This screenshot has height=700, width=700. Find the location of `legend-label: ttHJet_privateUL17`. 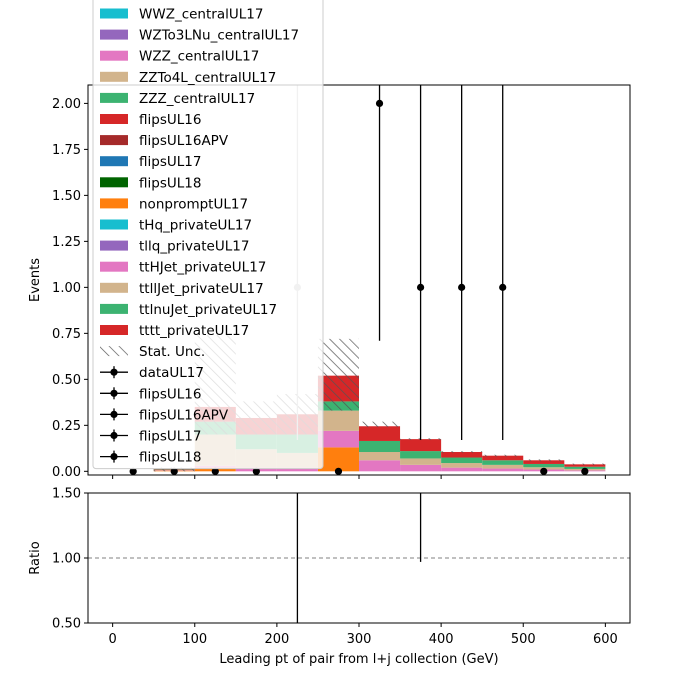

legend-label: ttHJet_privateUL17 is located at coordinates (202, 268).